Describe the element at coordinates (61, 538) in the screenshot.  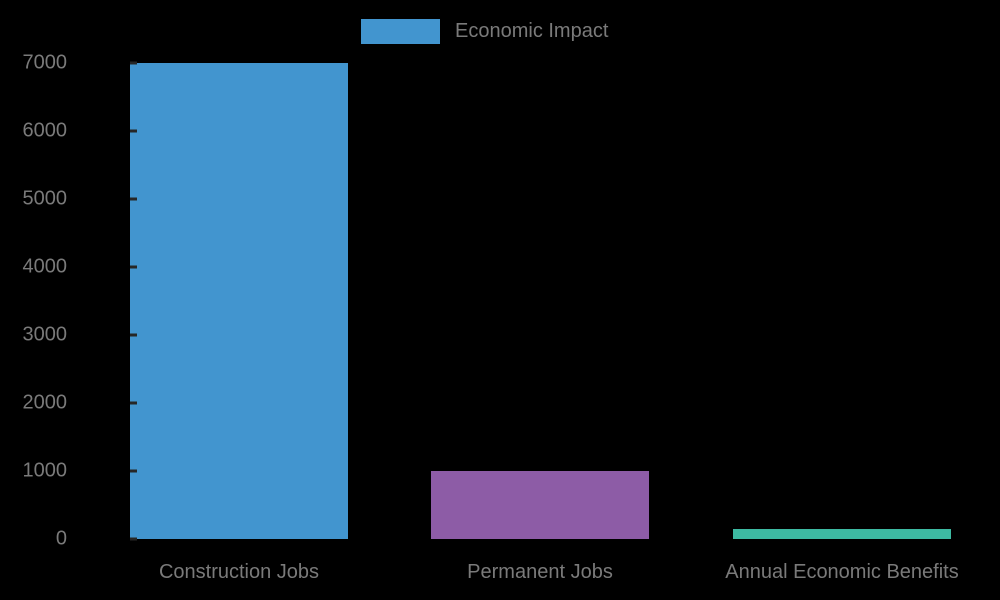
I see `y-tick-label-0: 0` at that location.